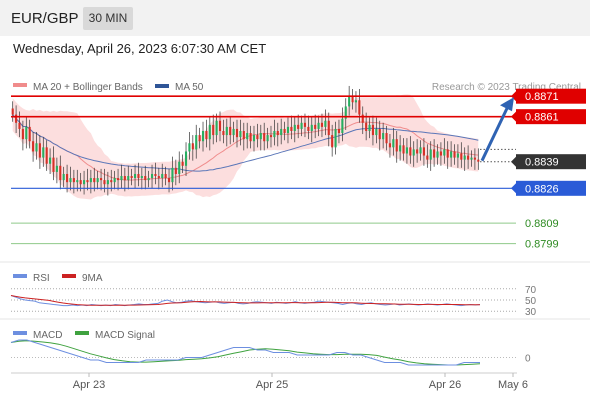  Describe the element at coordinates (285, 245) in the screenshot. I see `level-0.8799: 0.8799` at that location.